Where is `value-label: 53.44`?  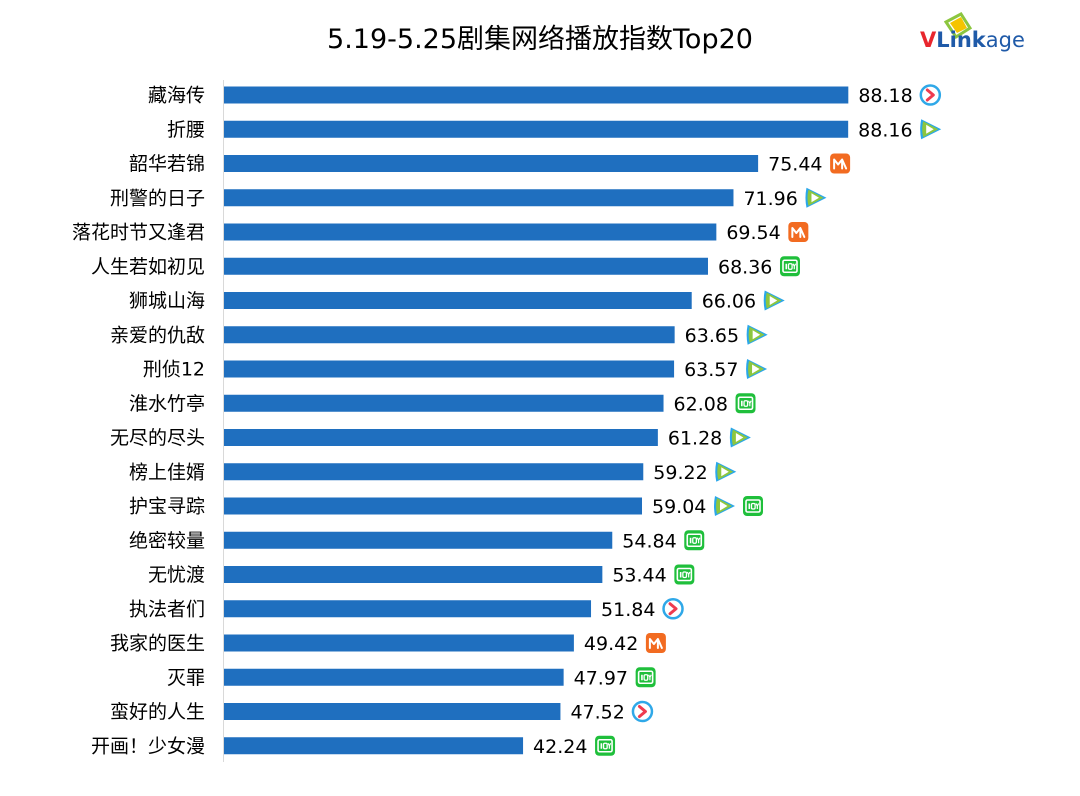
value-label: 53.44 is located at coordinates (639, 576).